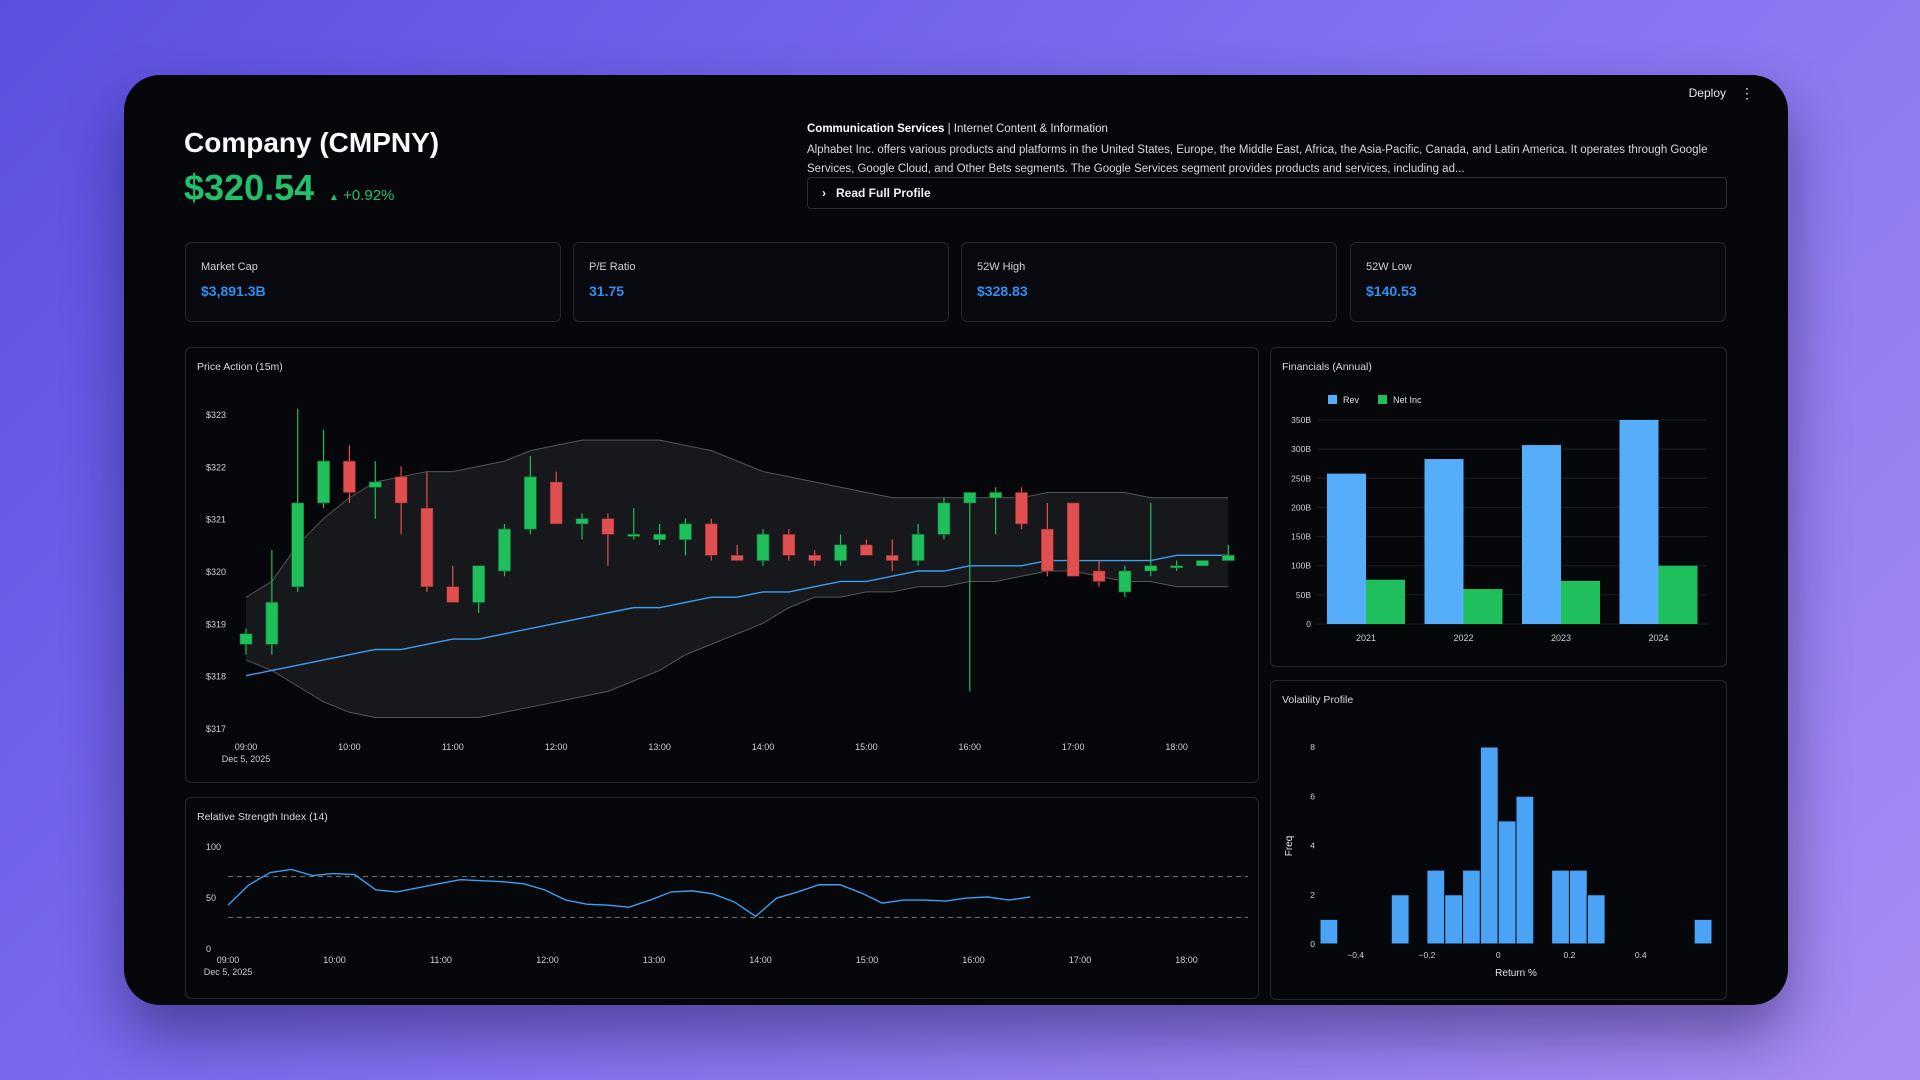 Image resolution: width=1920 pixels, height=1080 pixels. I want to click on rsi-x-tick: 13:00, so click(654, 960).